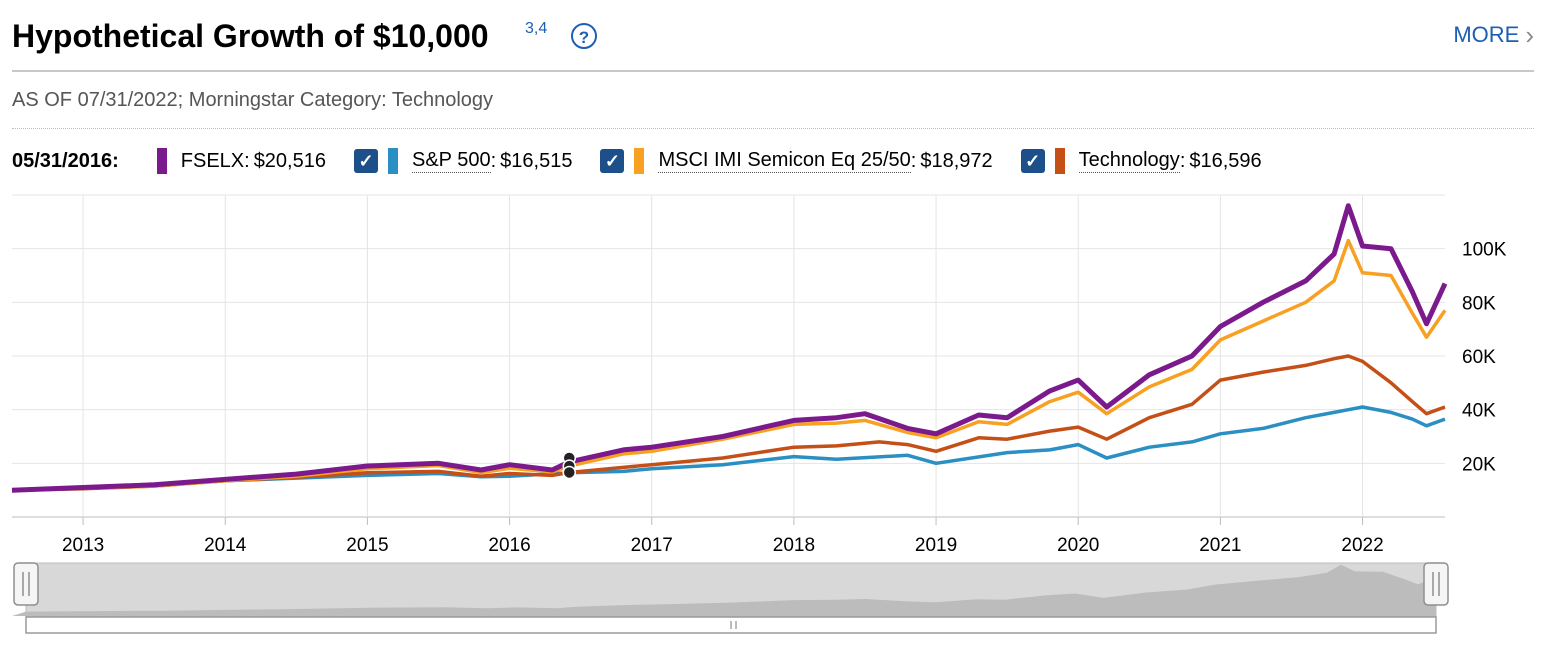  What do you see at coordinates (451, 161) in the screenshot?
I see `legend-label: S&P 500` at bounding box center [451, 161].